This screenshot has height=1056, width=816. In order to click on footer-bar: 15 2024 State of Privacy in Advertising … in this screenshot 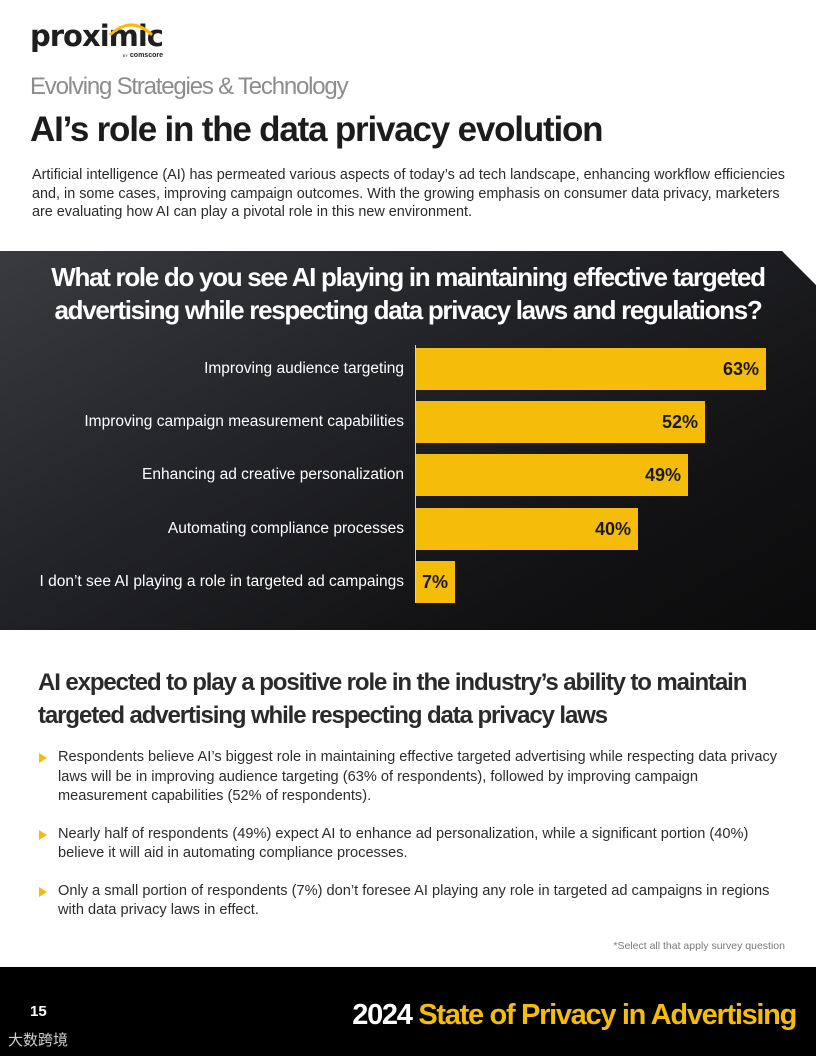, I will do `click(408, 1011)`.